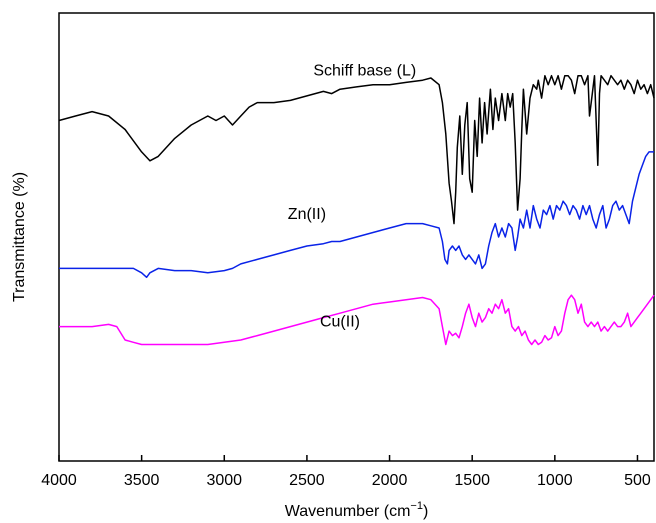 The height and width of the screenshot is (523, 656). What do you see at coordinates (346, 472) in the screenshot?
I see `x-axis-ticks: 4000 3500 3000 2500 2000 1500 1000 500` at bounding box center [346, 472].